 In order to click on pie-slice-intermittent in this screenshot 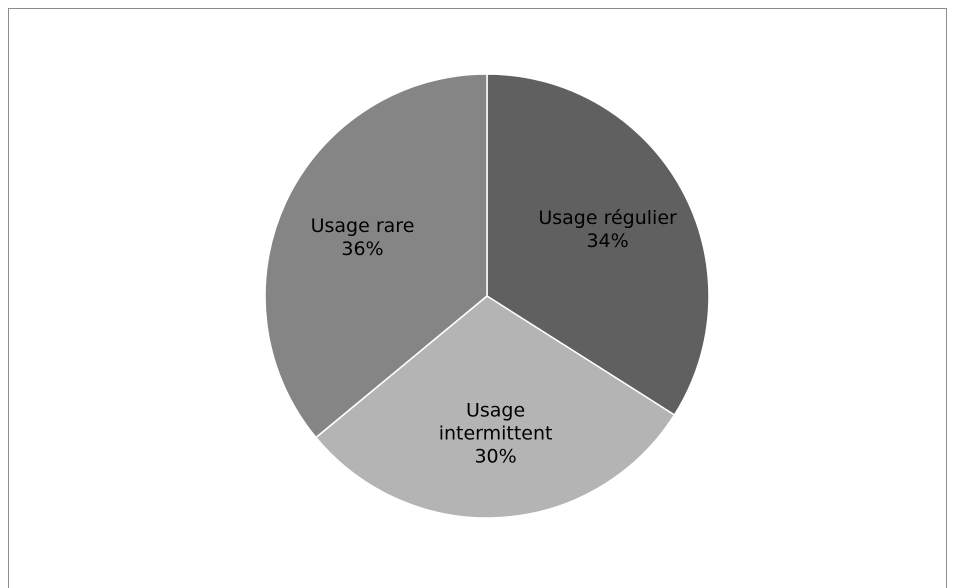, I will do `click(495, 407)`.